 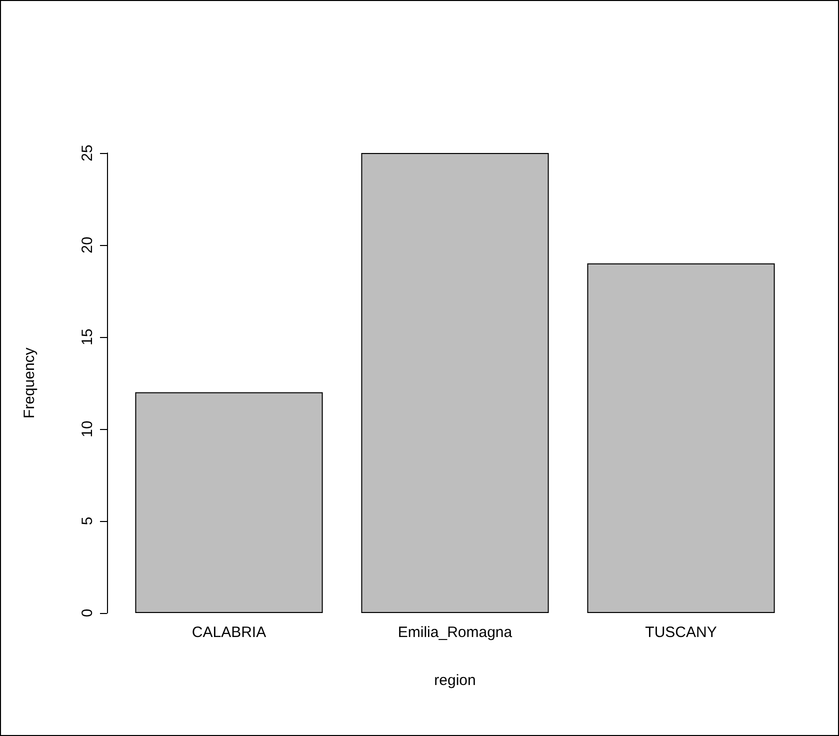 What do you see at coordinates (455, 632) in the screenshot?
I see `x-tick-label: Emilia_Romagna` at bounding box center [455, 632].